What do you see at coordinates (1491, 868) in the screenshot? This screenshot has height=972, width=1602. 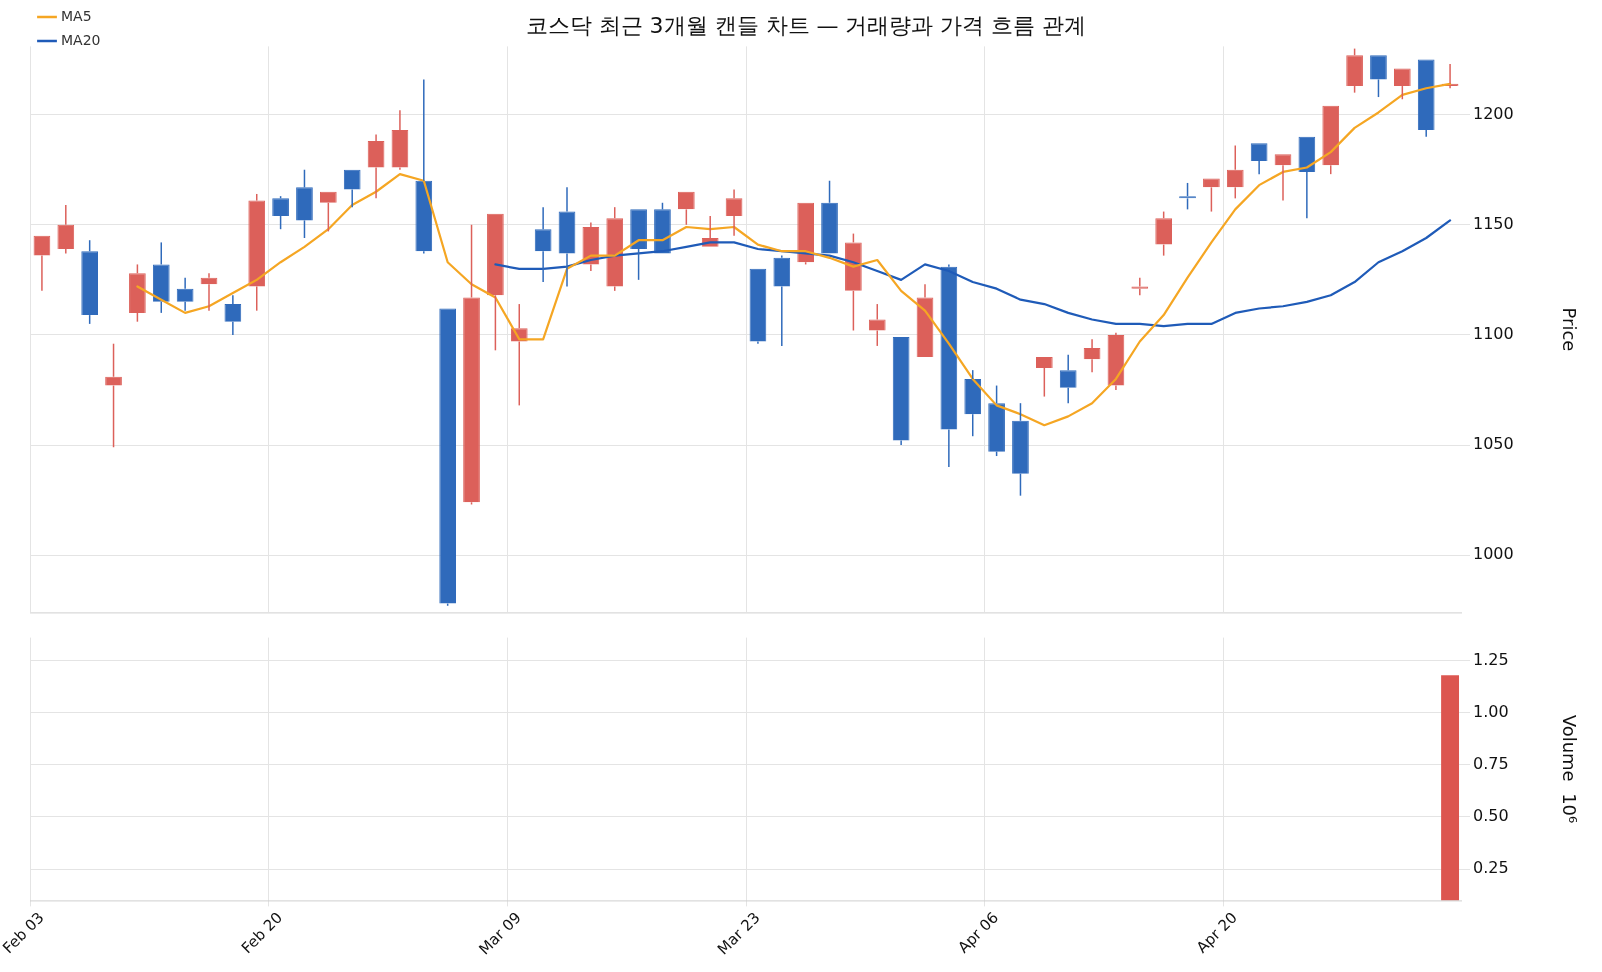 I see `y-tick-label: 0.25` at bounding box center [1491, 868].